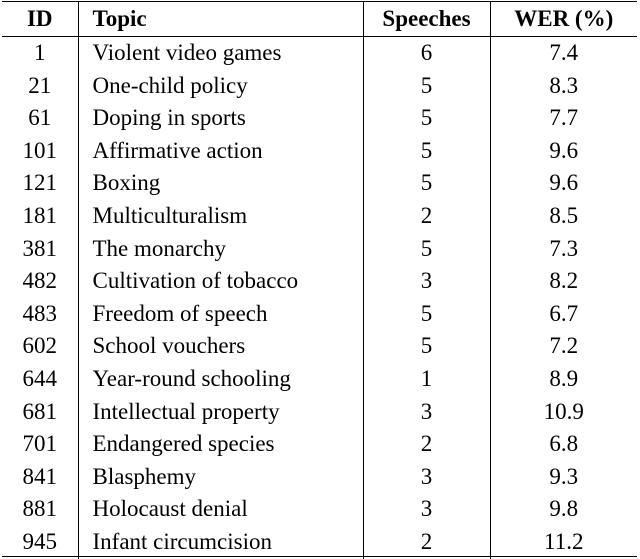 The image size is (640, 559). Describe the element at coordinates (220, 477) in the screenshot. I see `cell-topic: Blasphemy` at that location.